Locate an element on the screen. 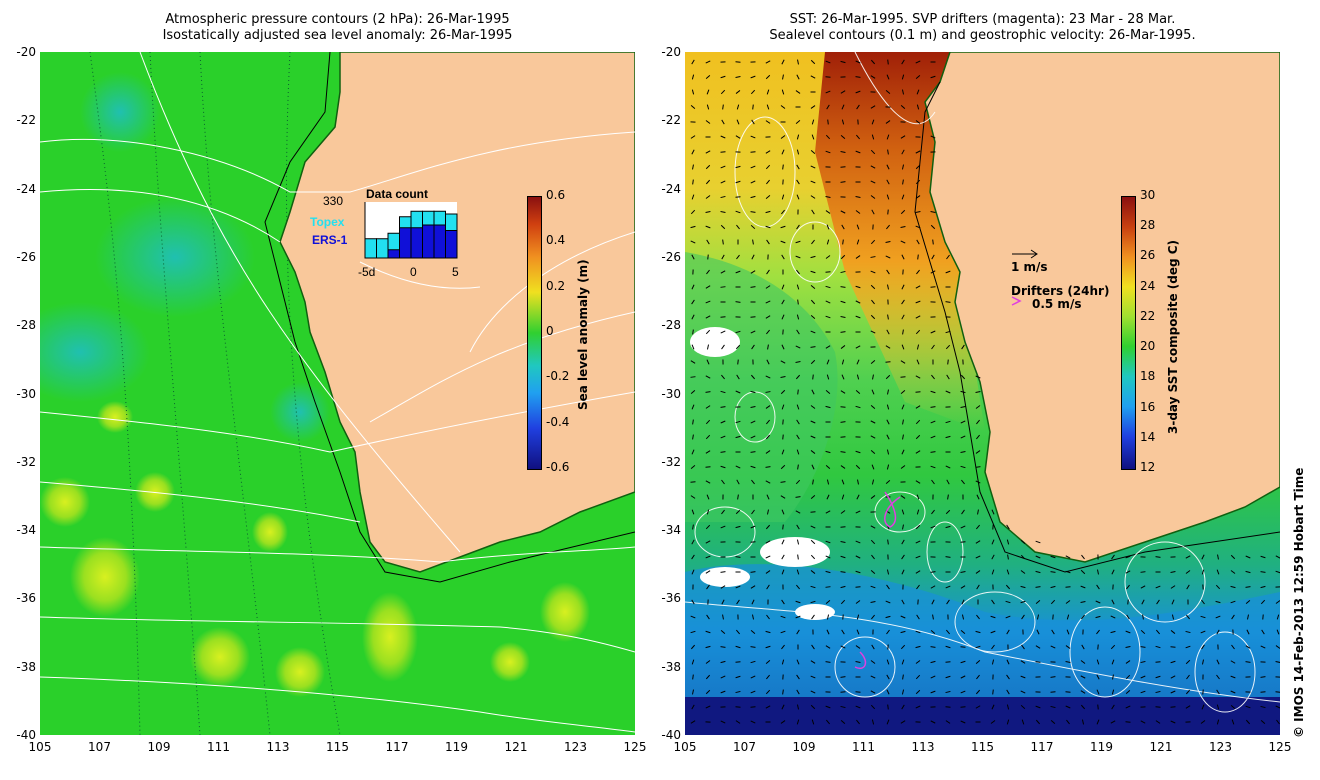 This screenshot has height=780, width=1320. x-tick-label: 125 is located at coordinates (635, 747).